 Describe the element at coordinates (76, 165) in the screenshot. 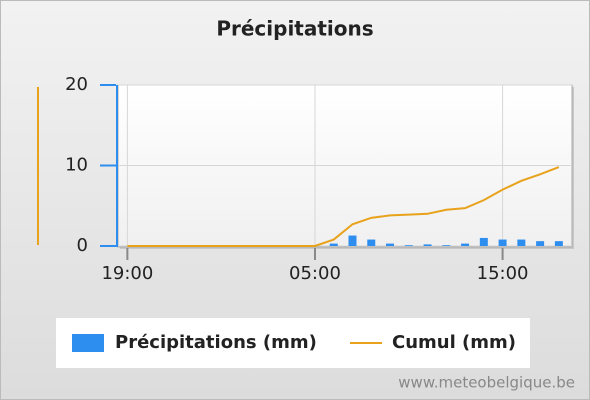

I see `y-tick-label: 10` at that location.